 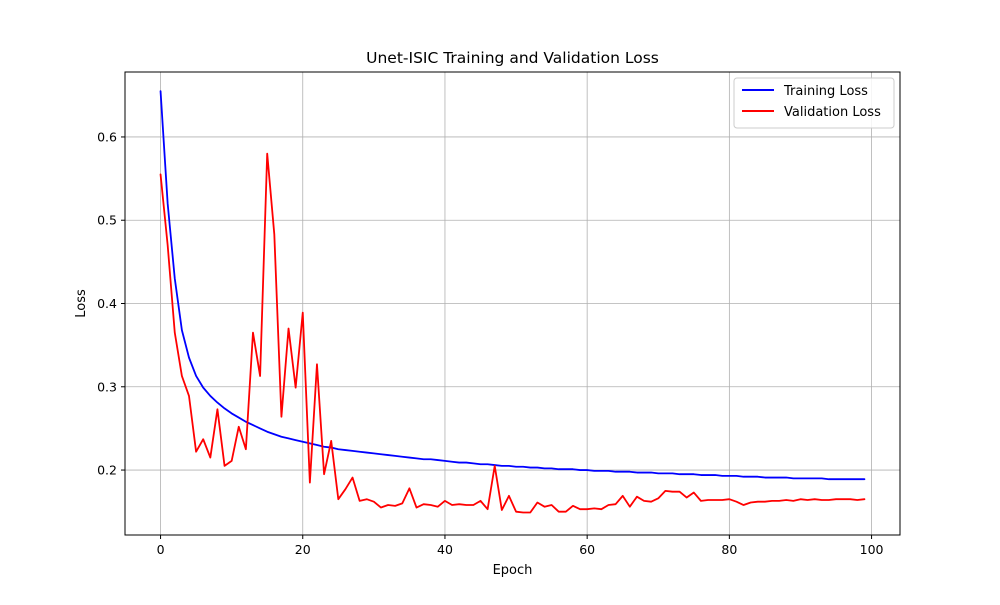 I want to click on legend: Training Loss Validation Loss, so click(x=814, y=103).